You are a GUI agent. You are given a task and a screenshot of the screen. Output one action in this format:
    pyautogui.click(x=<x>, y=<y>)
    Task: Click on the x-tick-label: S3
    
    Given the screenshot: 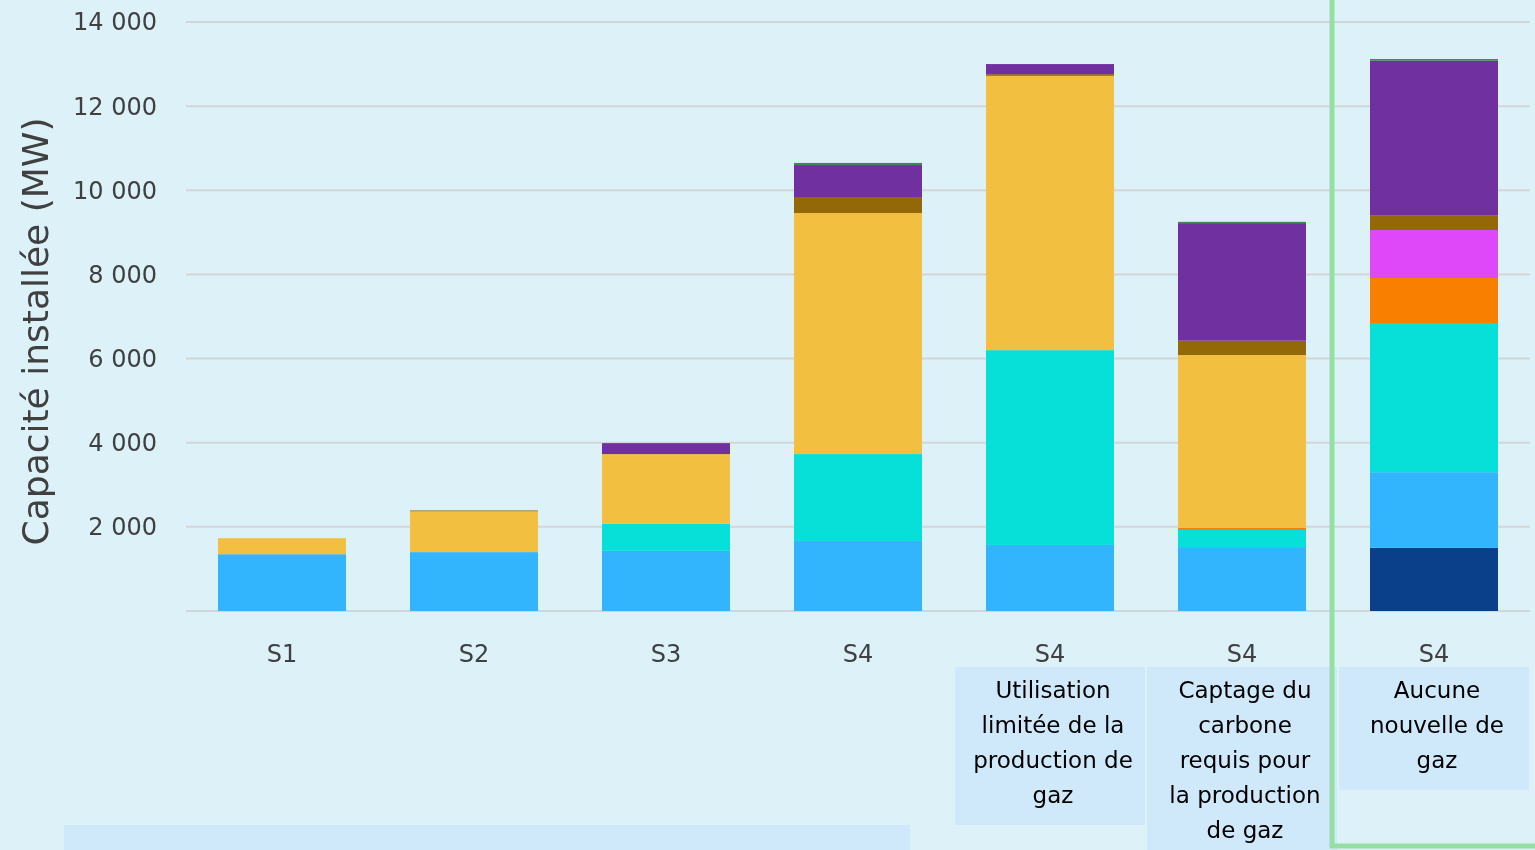 What is the action you would take?
    pyautogui.click(x=666, y=654)
    